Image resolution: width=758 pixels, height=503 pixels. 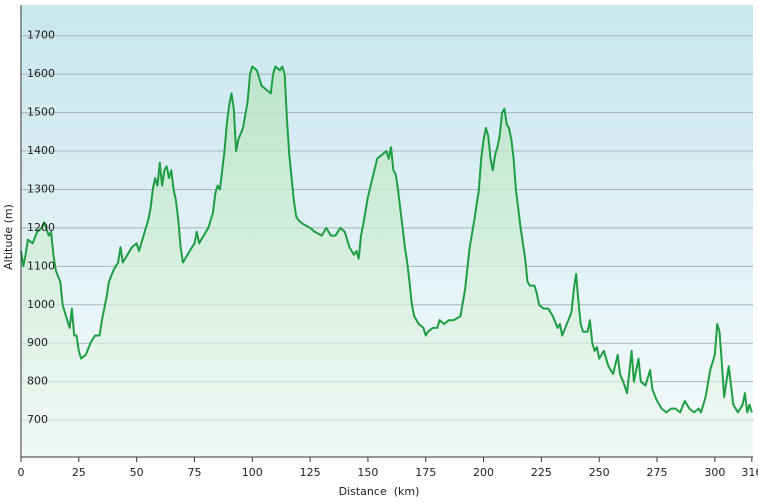 I want to click on x-tick-label: 100, so click(x=252, y=472).